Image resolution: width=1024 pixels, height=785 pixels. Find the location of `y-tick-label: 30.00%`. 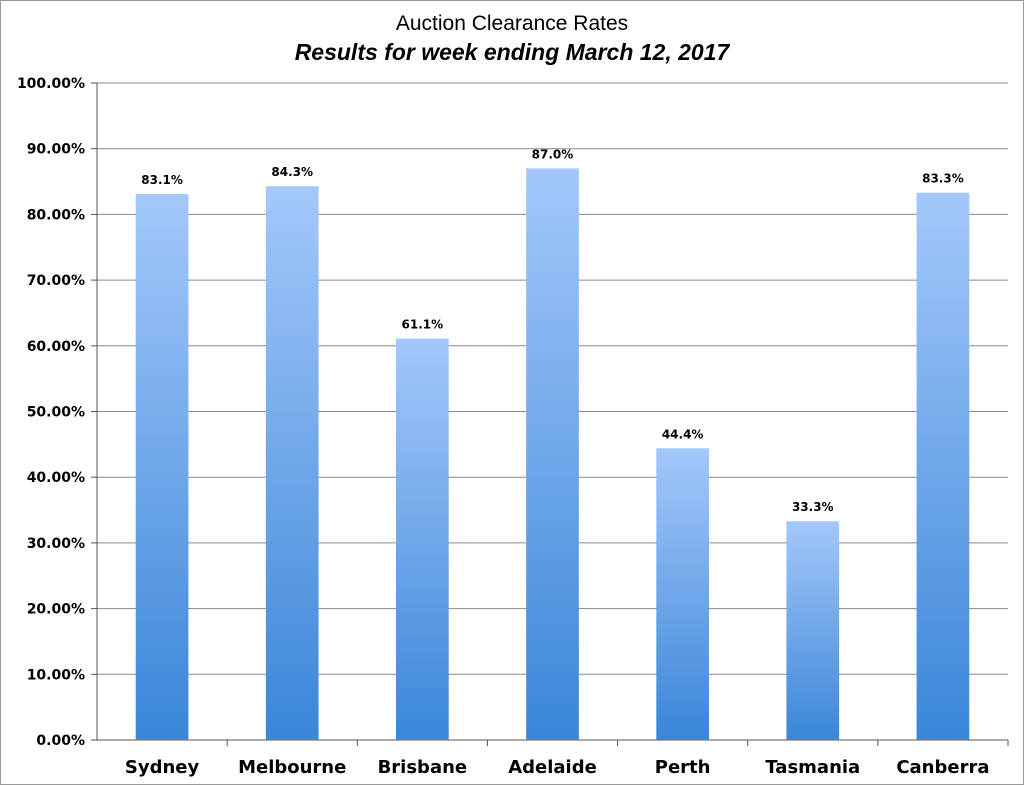

y-tick-label: 30.00% is located at coordinates (56, 544).